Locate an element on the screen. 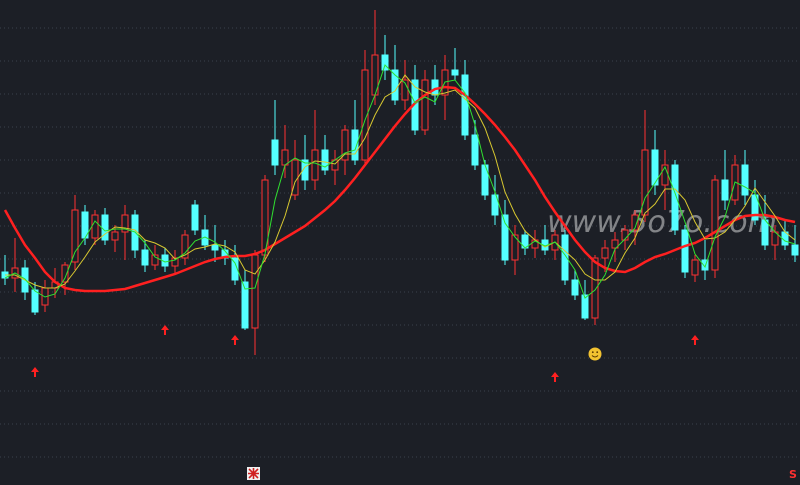 Image resolution: width=800 pixels, height=485 pixels. marker-text: S is located at coordinates (793, 474).